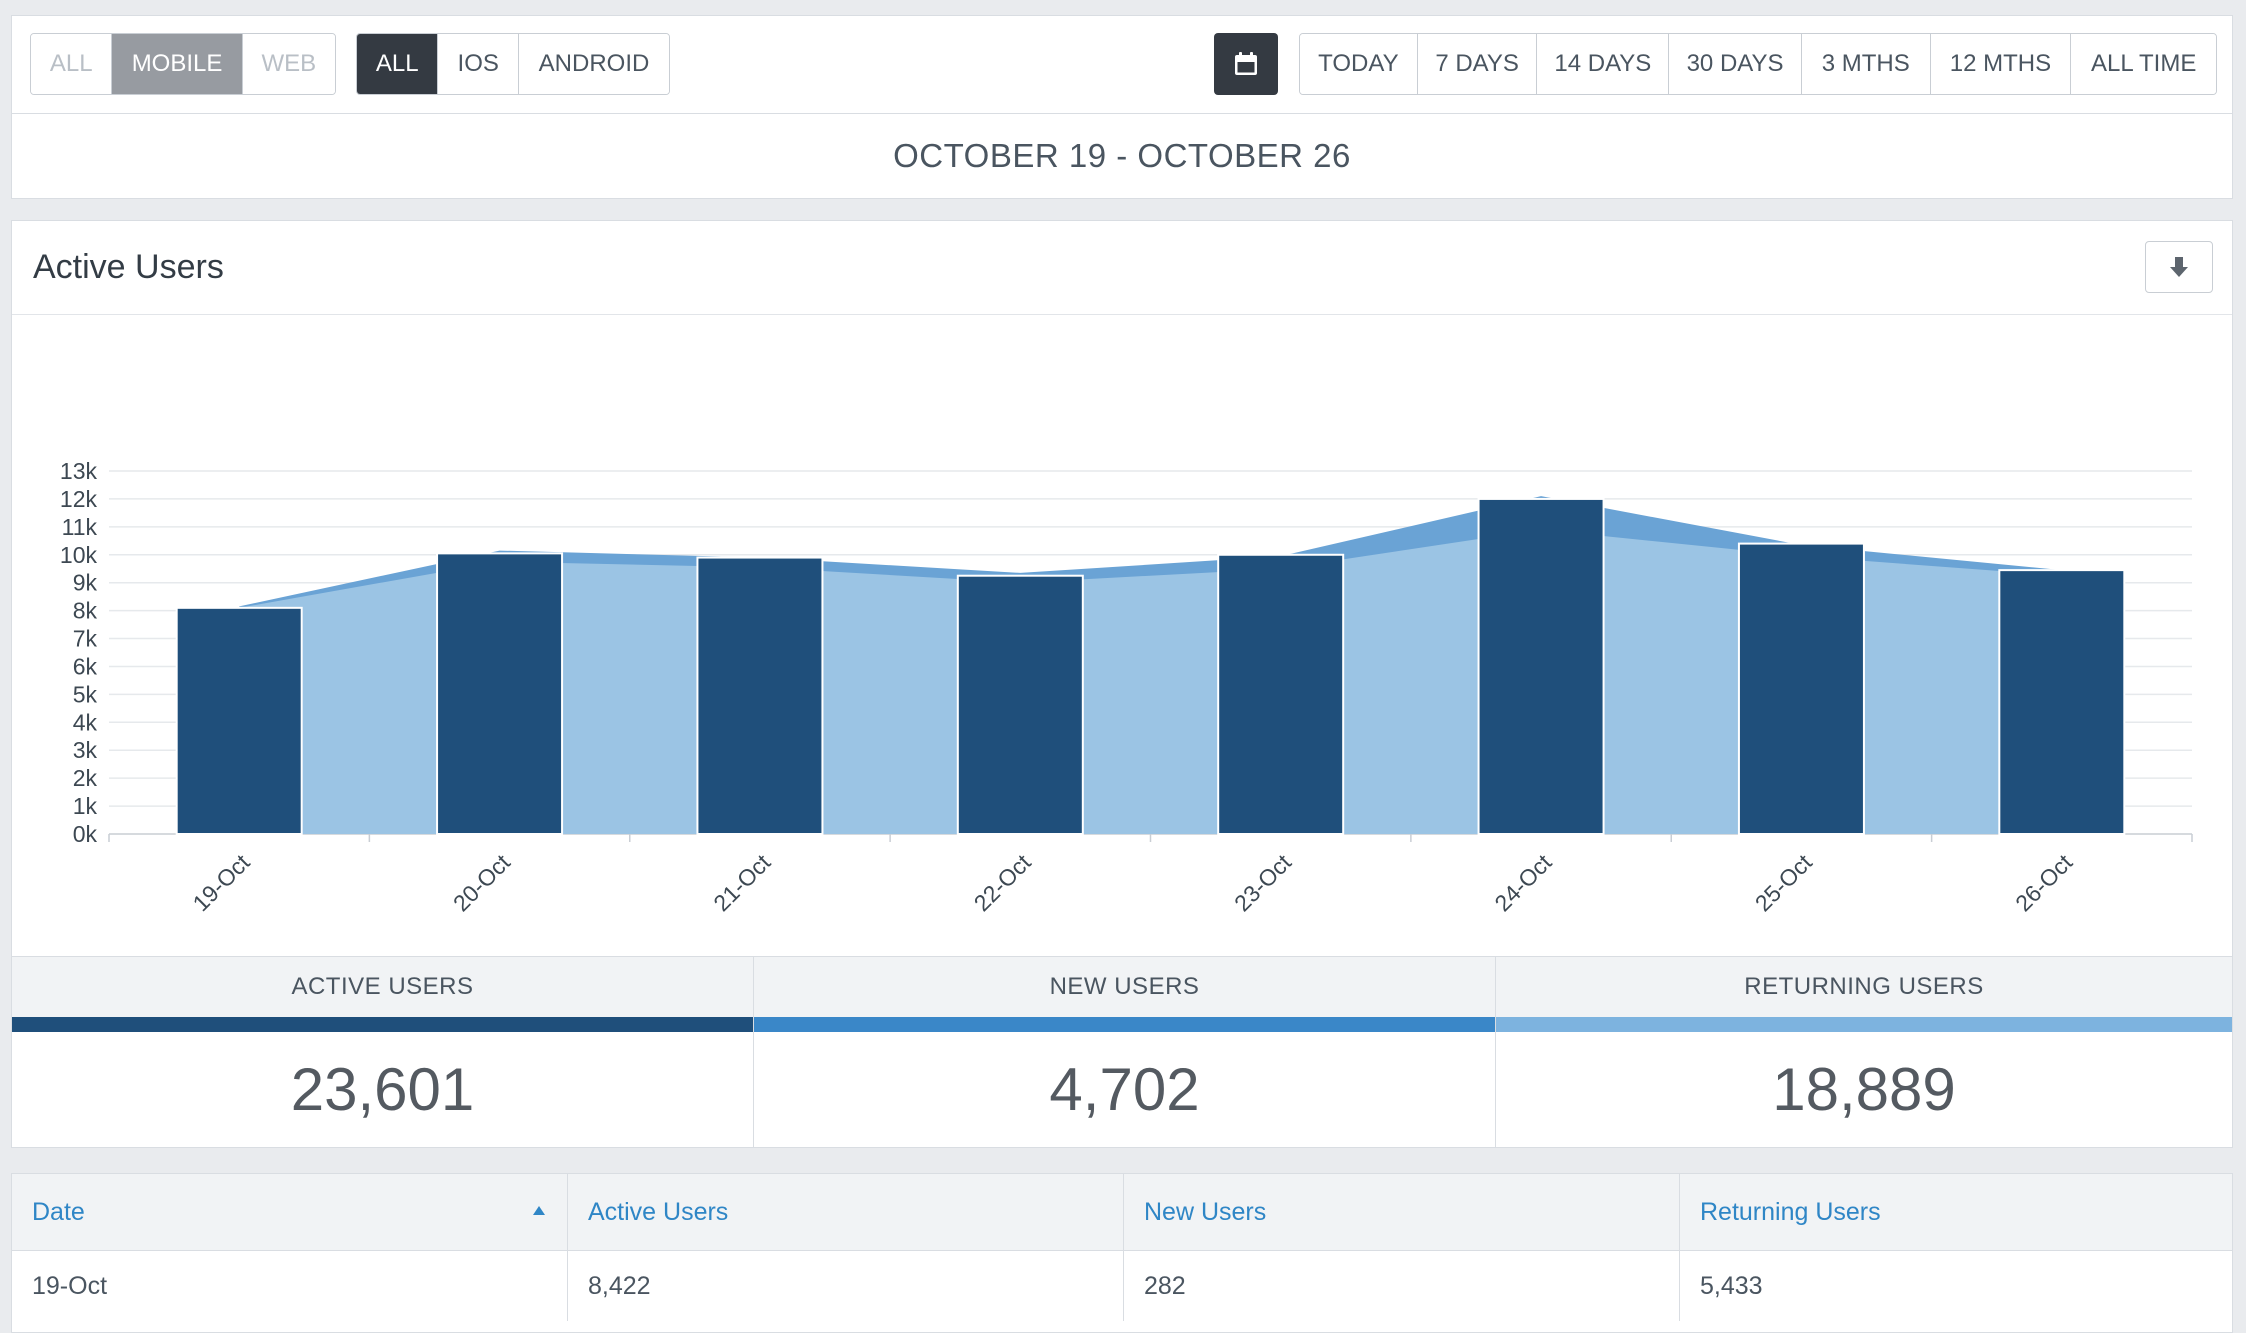 This screenshot has height=1333, width=2246. What do you see at coordinates (1956, 1212) in the screenshot?
I see `column-header-returning-users: Returning Users` at bounding box center [1956, 1212].